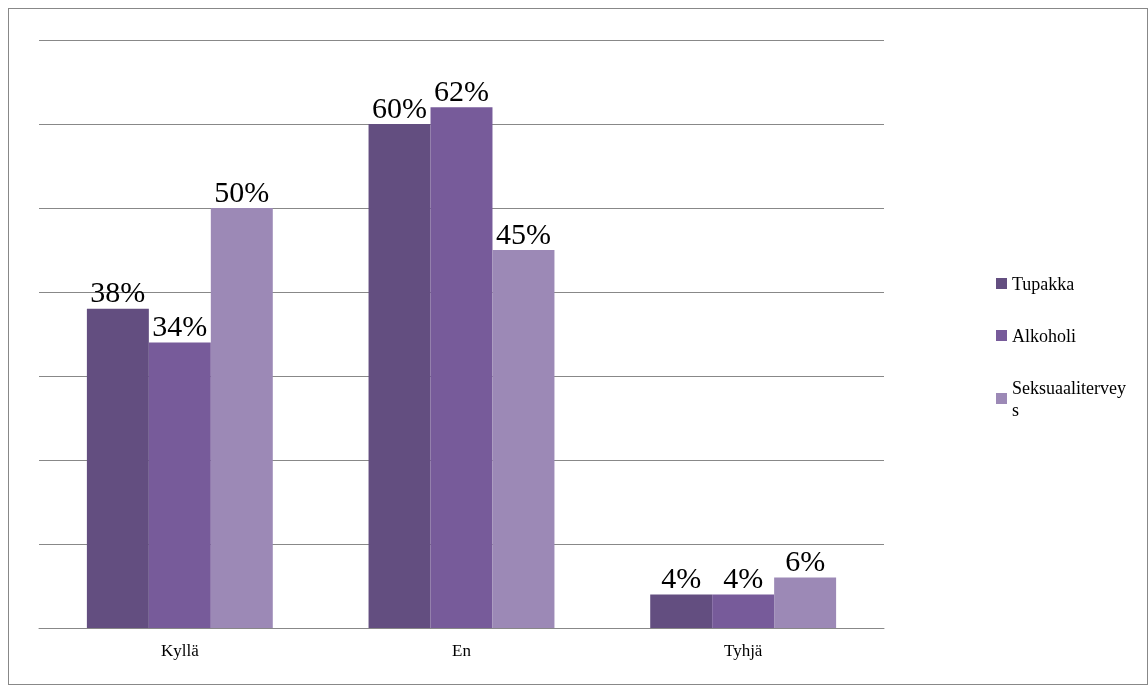 Image resolution: width=1148 pixels, height=685 pixels. Describe the element at coordinates (462, 650) in the screenshot. I see `x-tick-label: En` at that location.